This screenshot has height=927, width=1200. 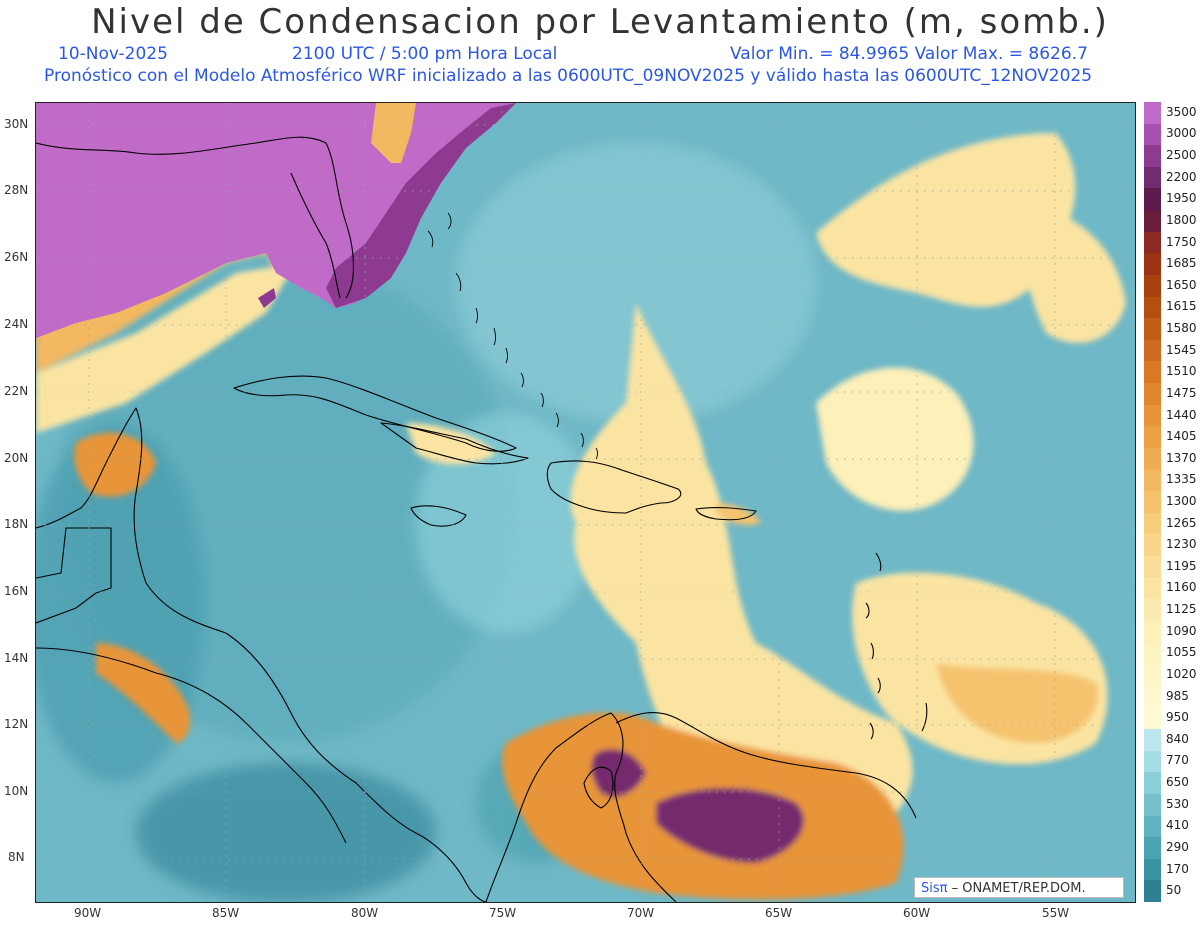 What do you see at coordinates (779, 913) in the screenshot?
I see `lon-label-65w: 65W` at bounding box center [779, 913].